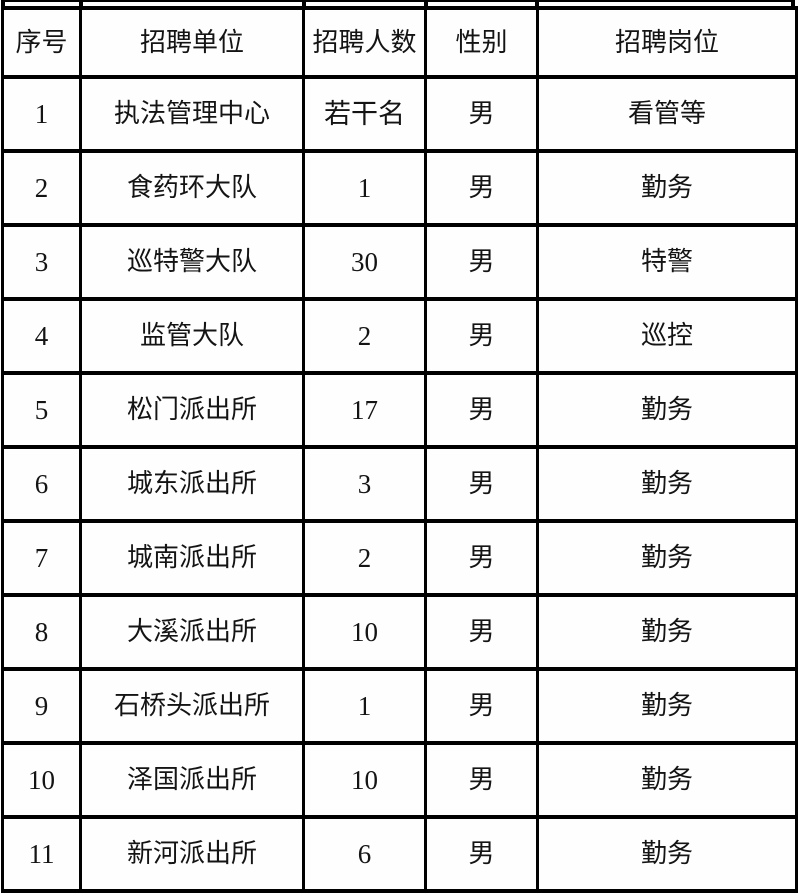  What do you see at coordinates (364, 42) in the screenshot?
I see `col-header-headcount: 招聘人数` at bounding box center [364, 42].